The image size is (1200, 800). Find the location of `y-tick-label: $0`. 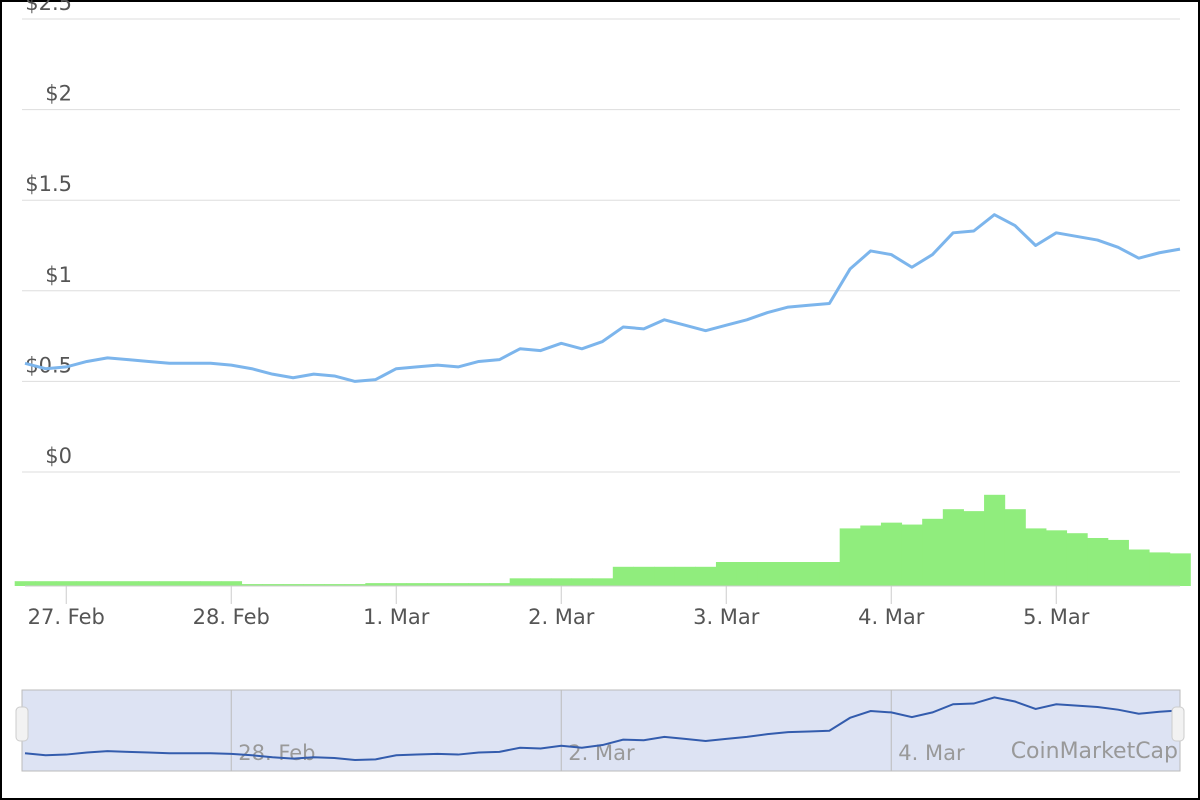

y-tick-label: $0 is located at coordinates (58, 456).